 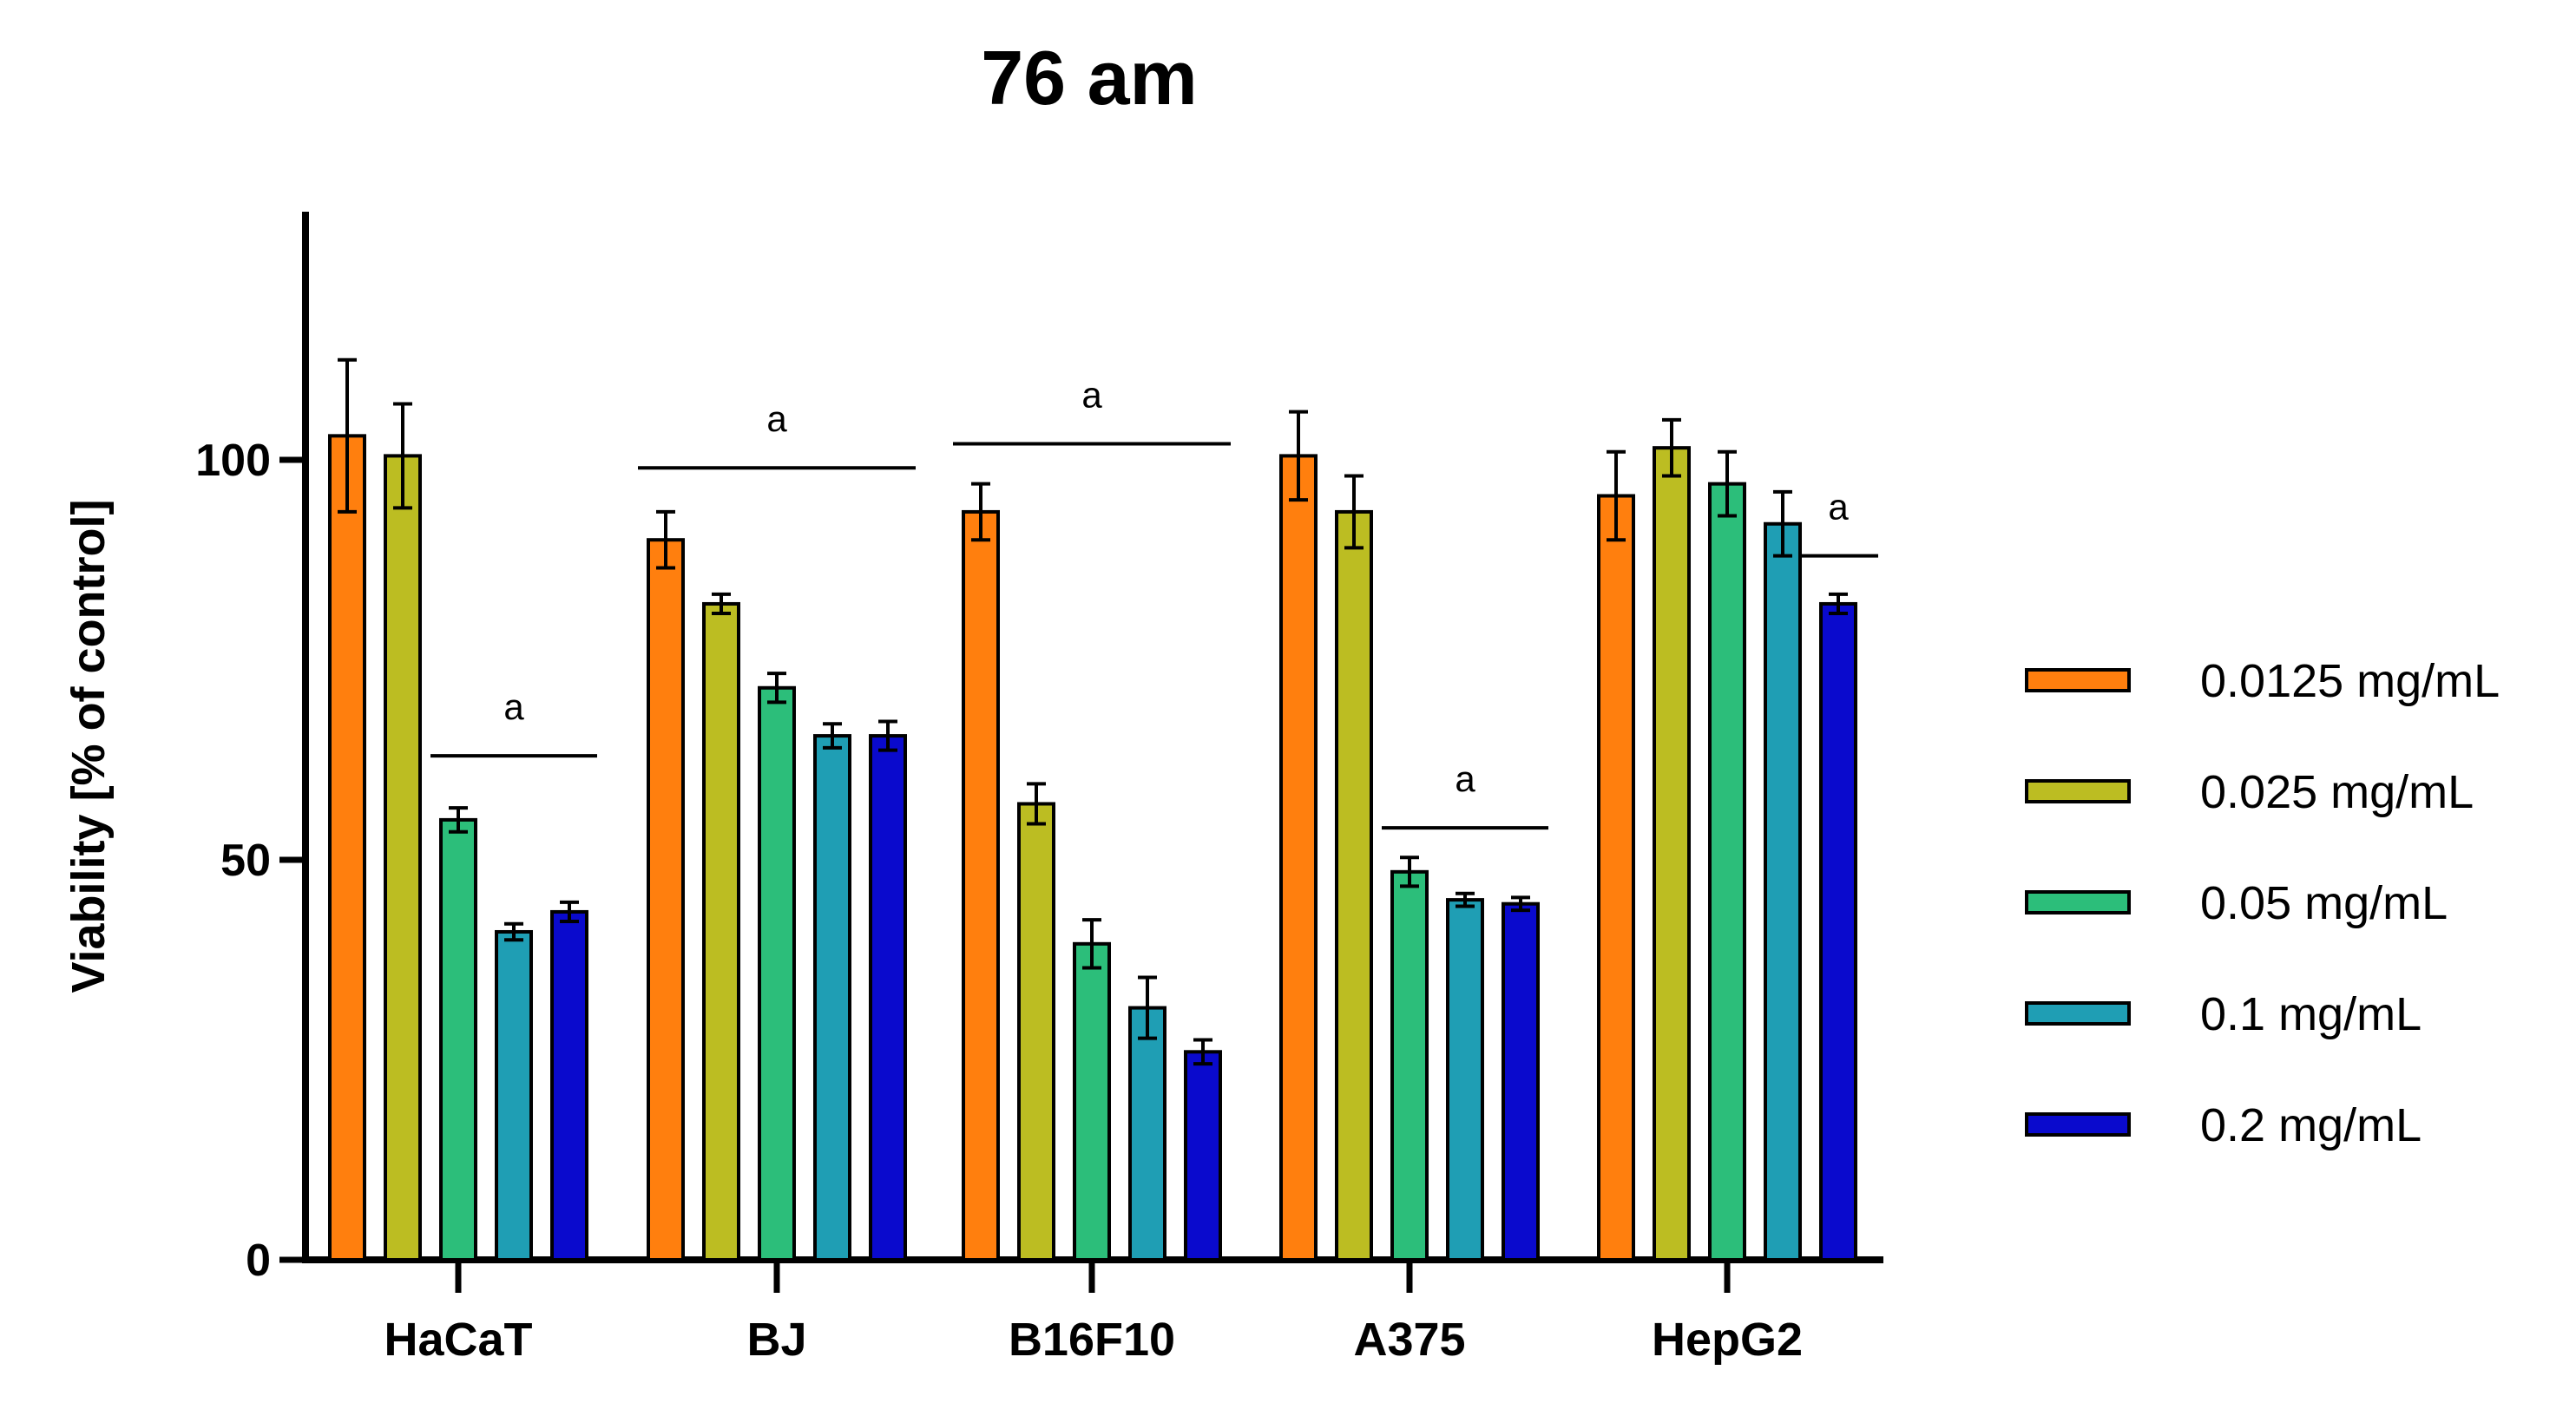 I want to click on x-tick-label-HepG2: HepG2, so click(x=1727, y=1340).